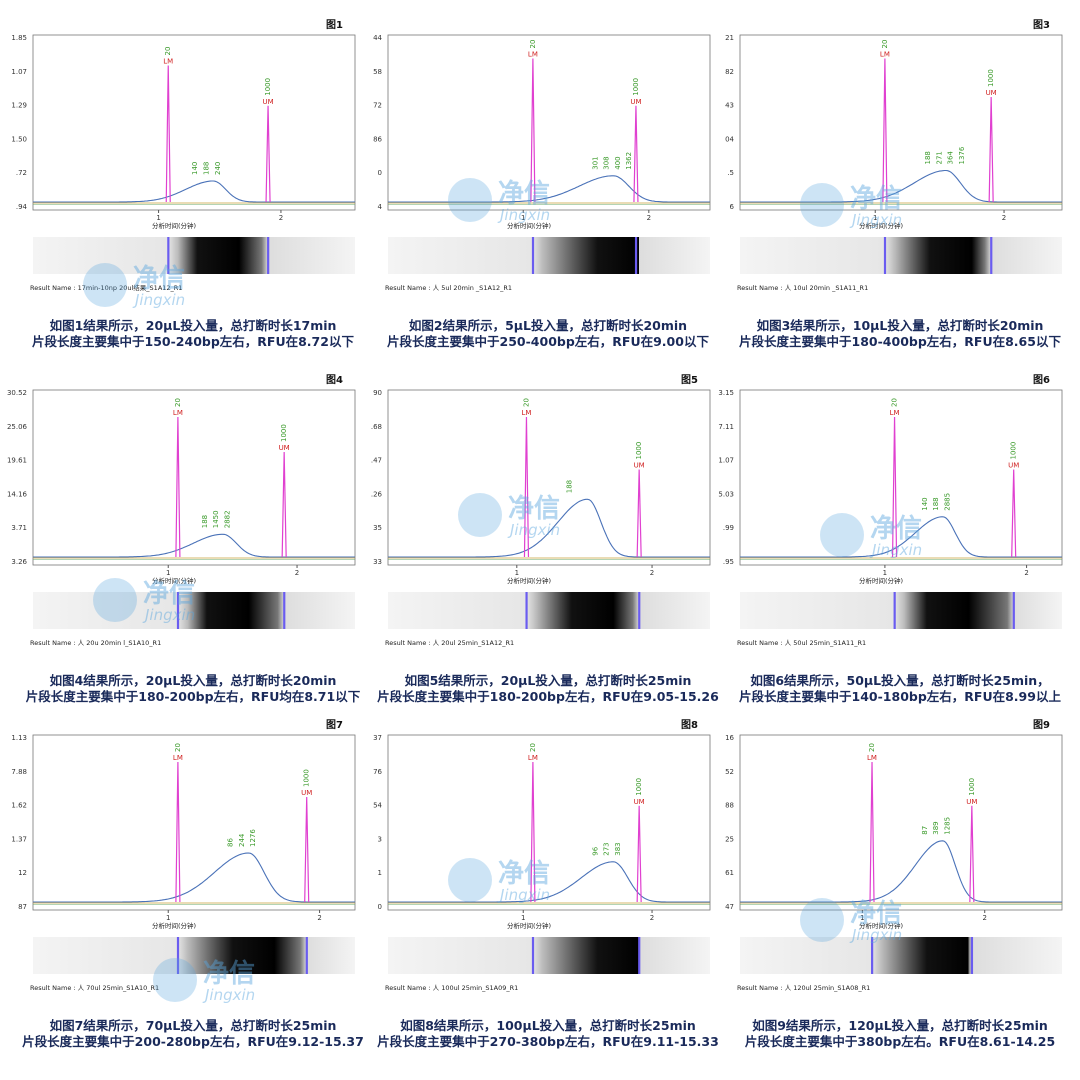 This screenshot has width=1080, height=1080. I want to click on y-tick-label: 21, so click(729, 38).